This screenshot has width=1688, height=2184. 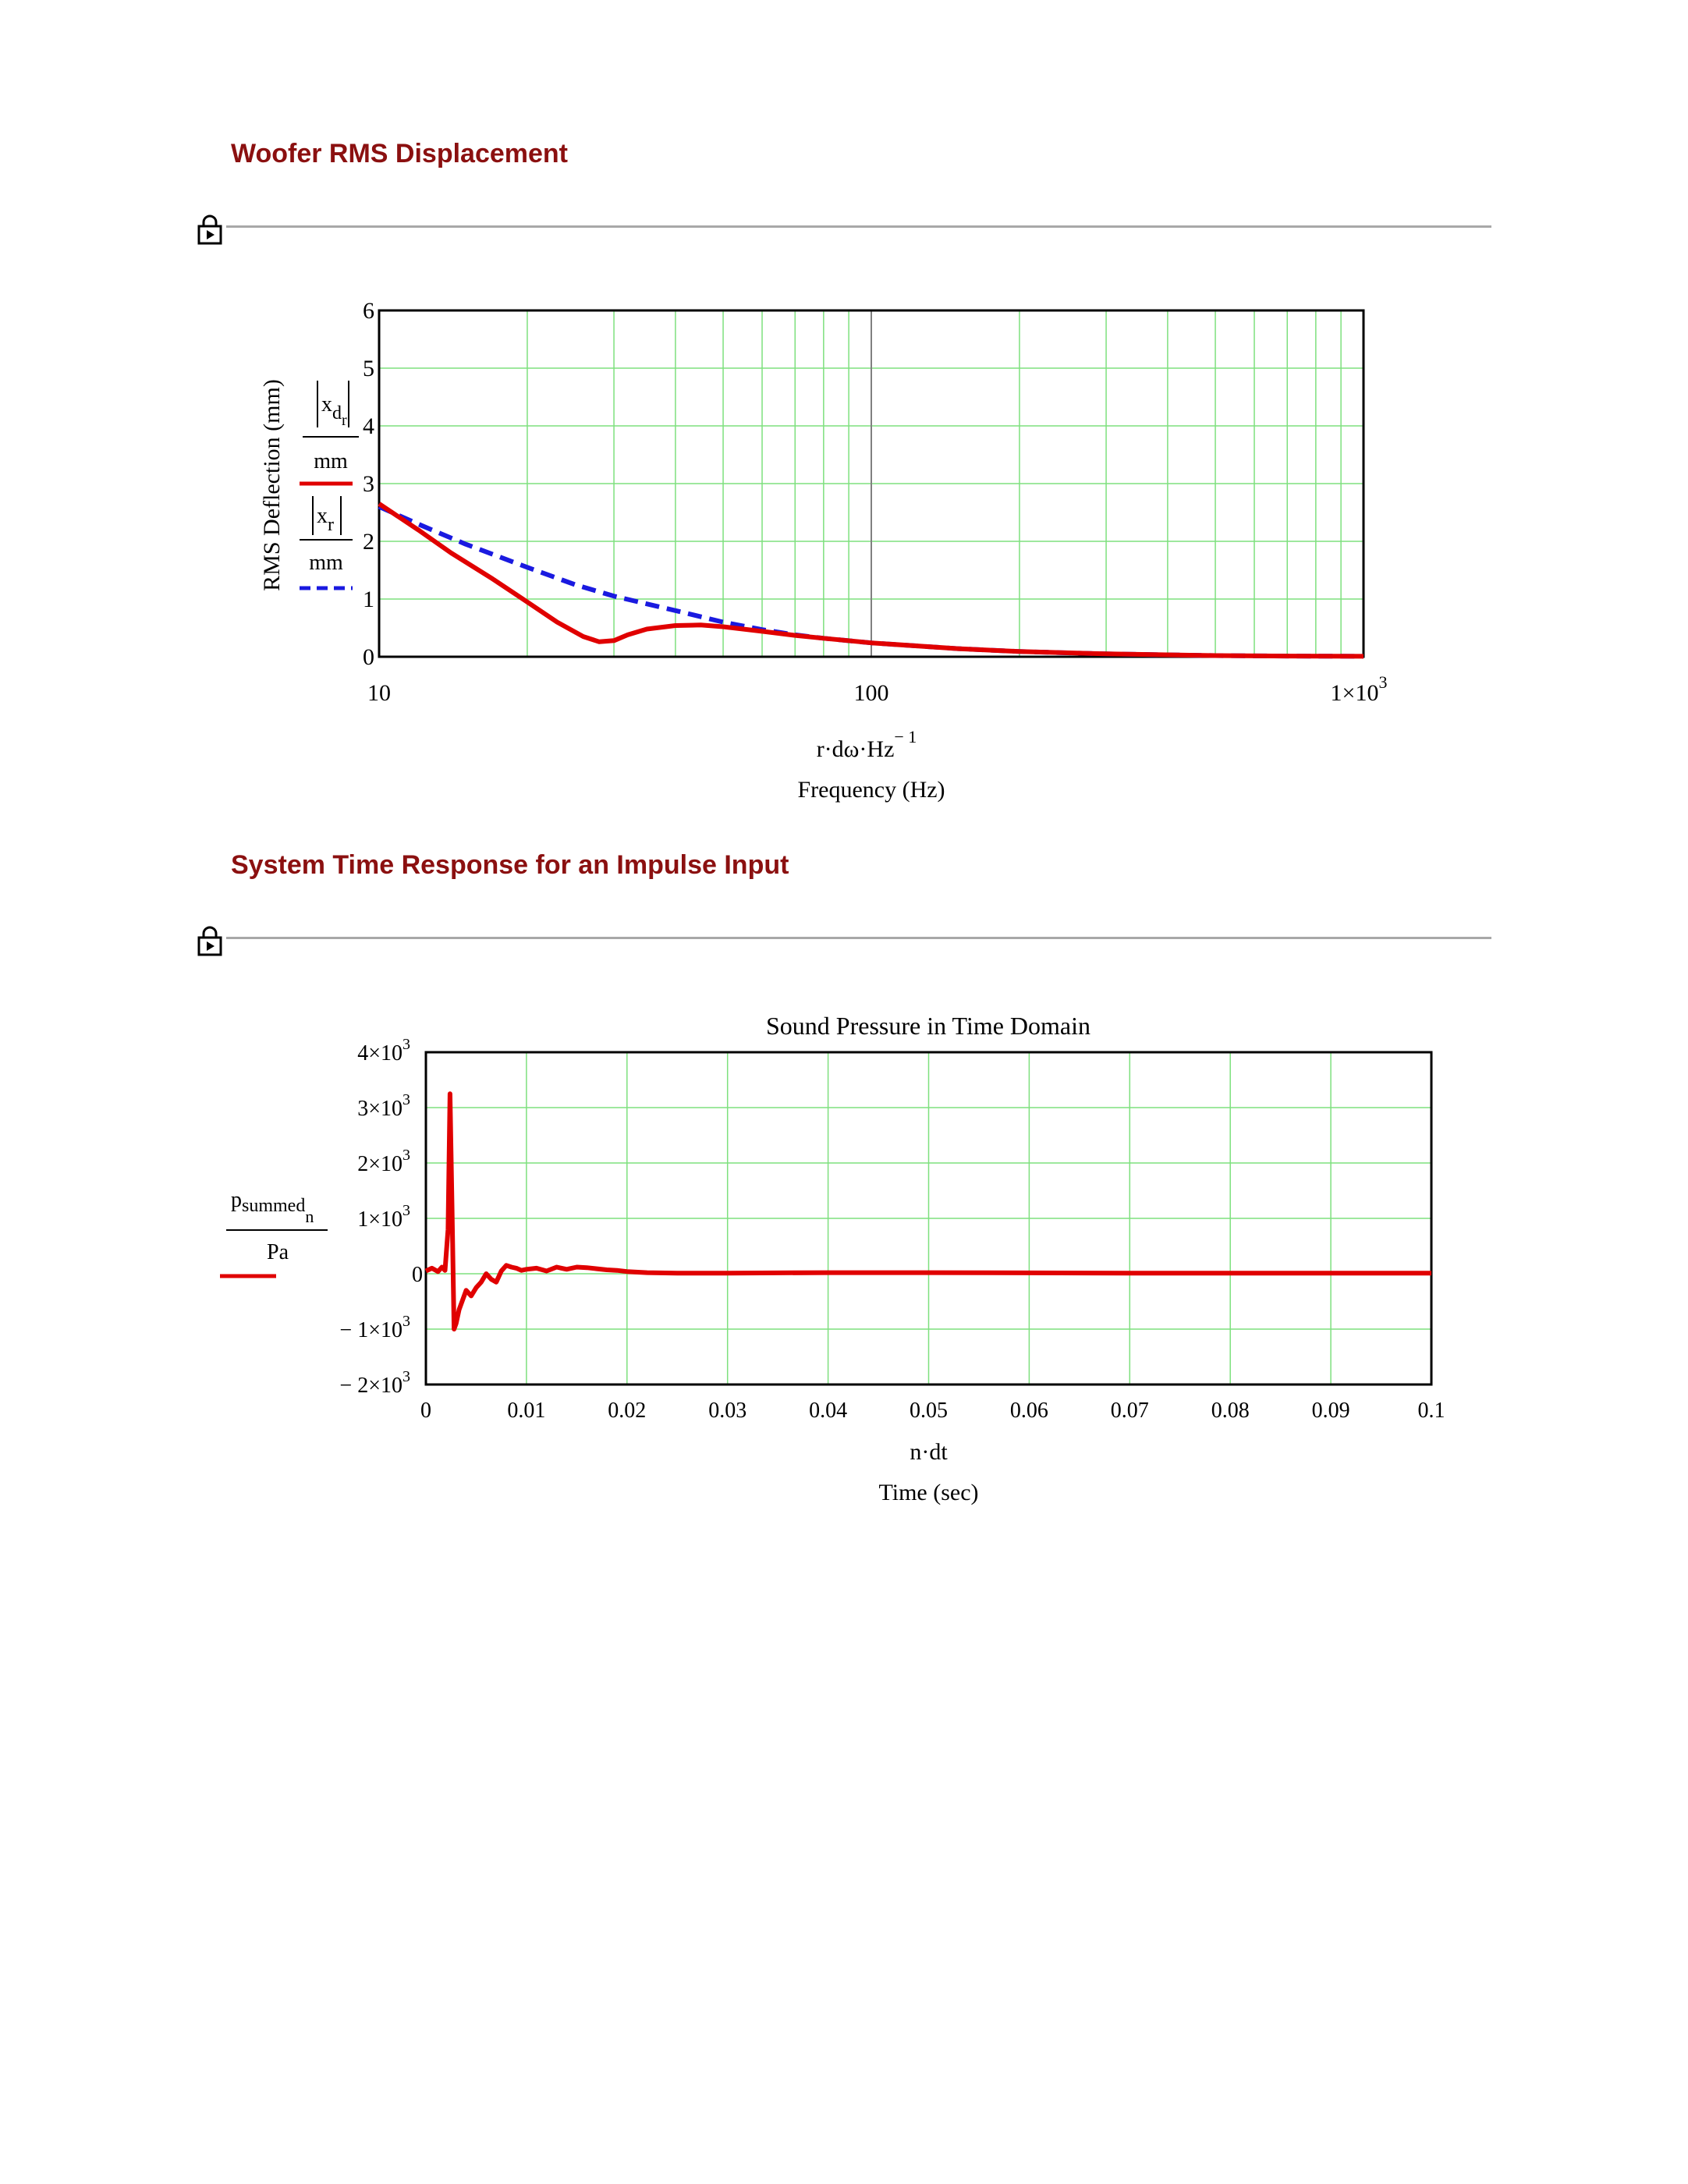 I want to click on x-tick-label: 0.06, so click(x=1029, y=1411).